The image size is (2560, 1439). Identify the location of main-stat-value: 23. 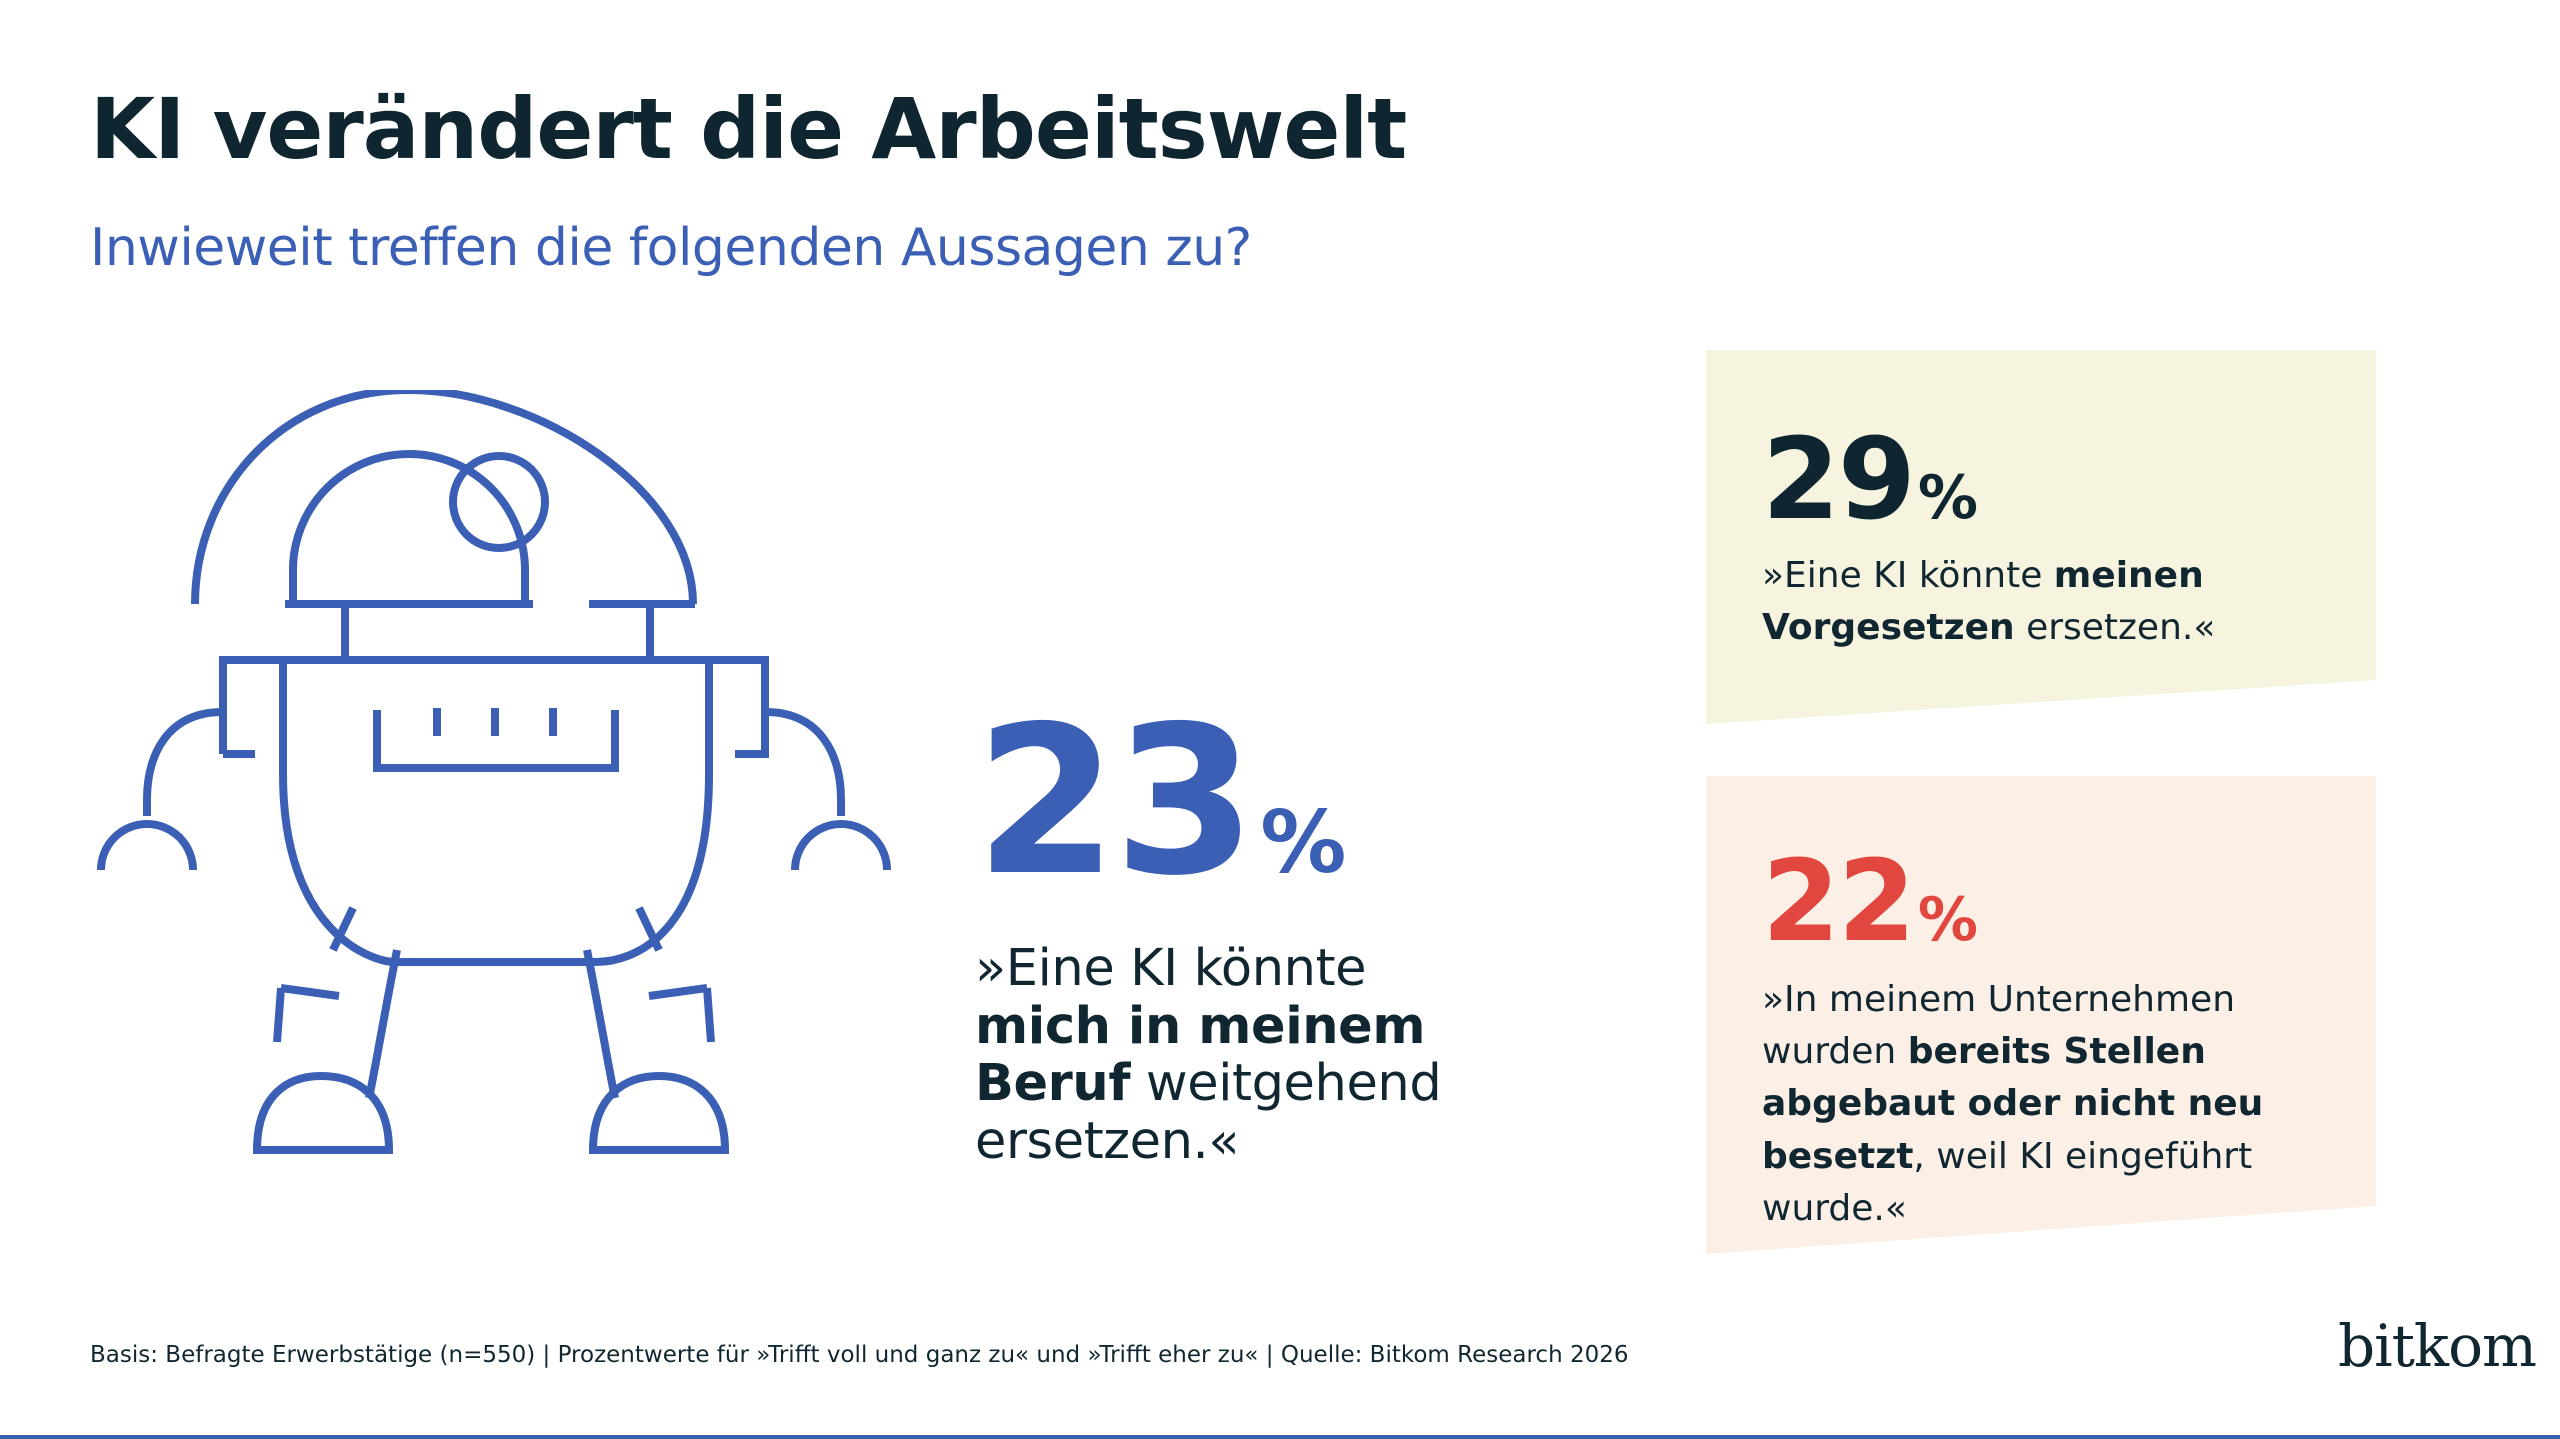
(1115, 802).